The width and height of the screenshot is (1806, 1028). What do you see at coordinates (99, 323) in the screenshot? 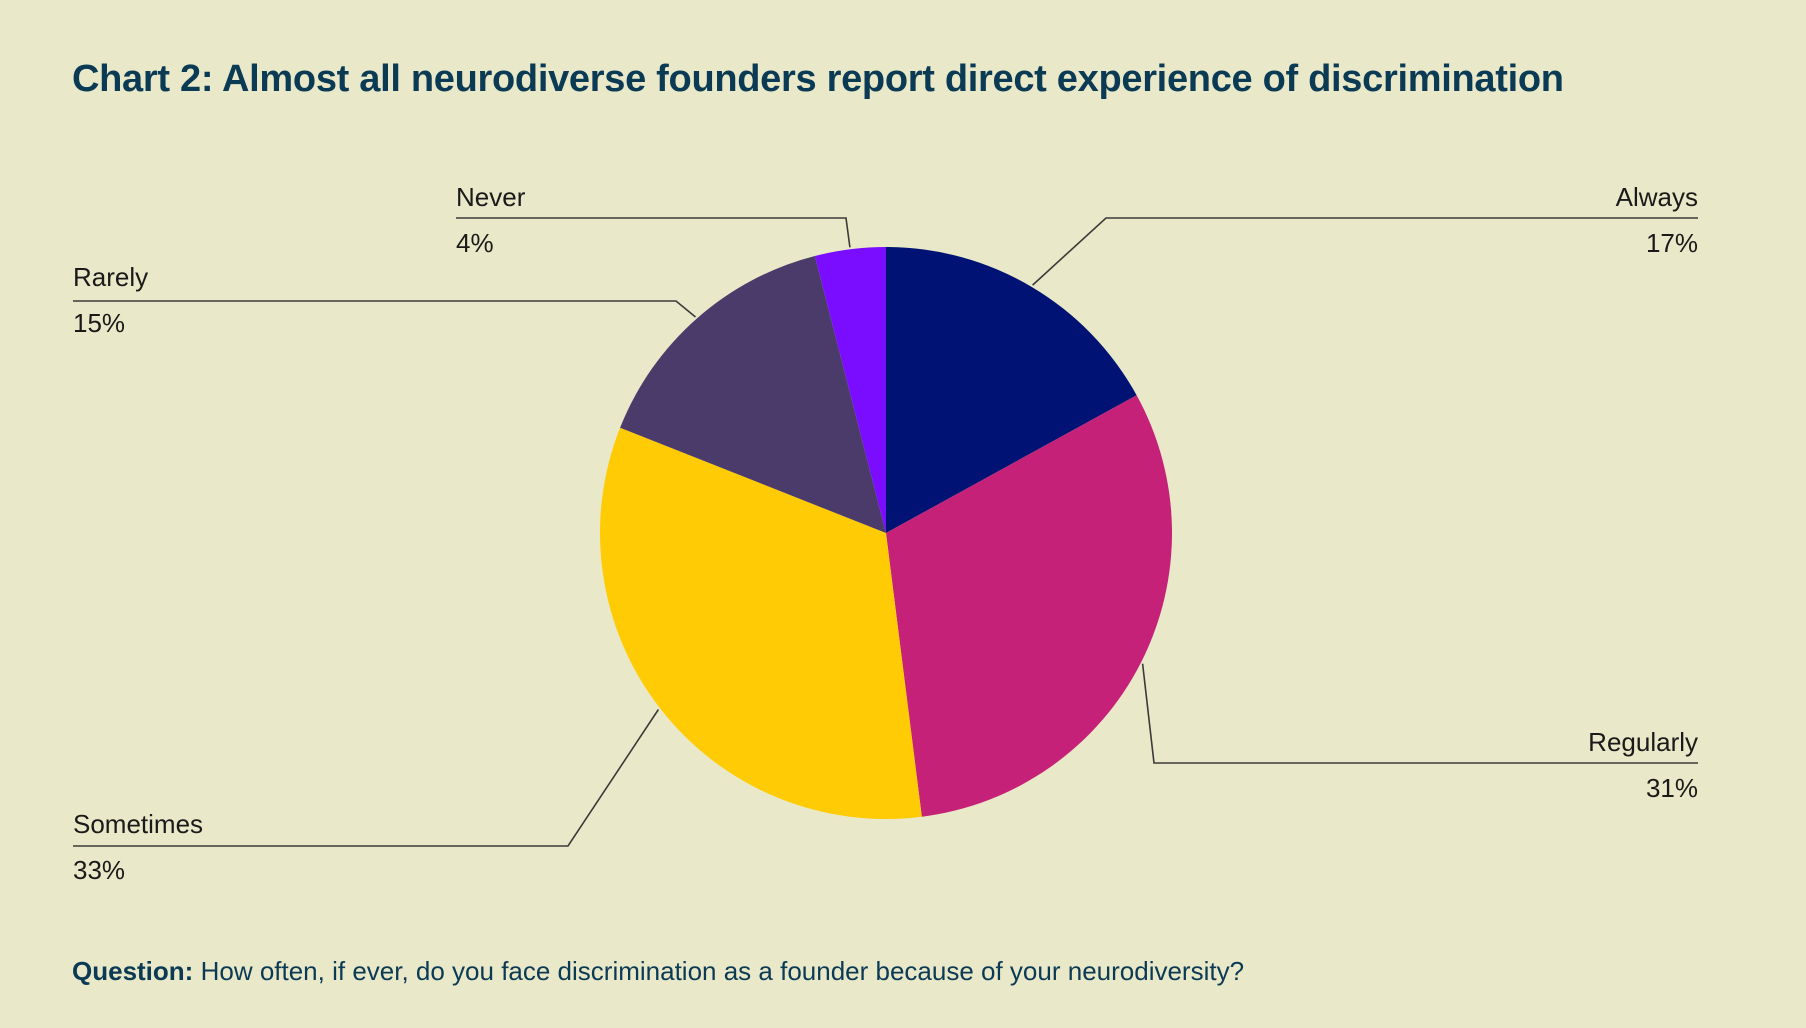
I see `slice-value-rarely: 15%` at bounding box center [99, 323].